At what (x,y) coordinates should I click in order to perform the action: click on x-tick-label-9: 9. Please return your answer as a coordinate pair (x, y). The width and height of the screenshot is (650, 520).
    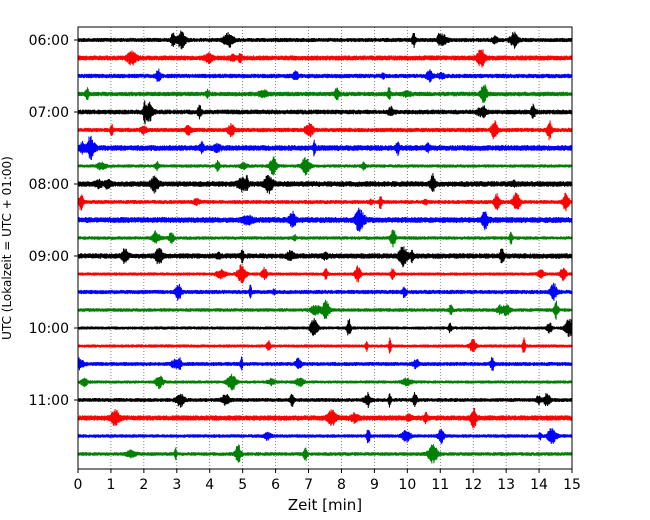
    Looking at the image, I should click on (374, 485).